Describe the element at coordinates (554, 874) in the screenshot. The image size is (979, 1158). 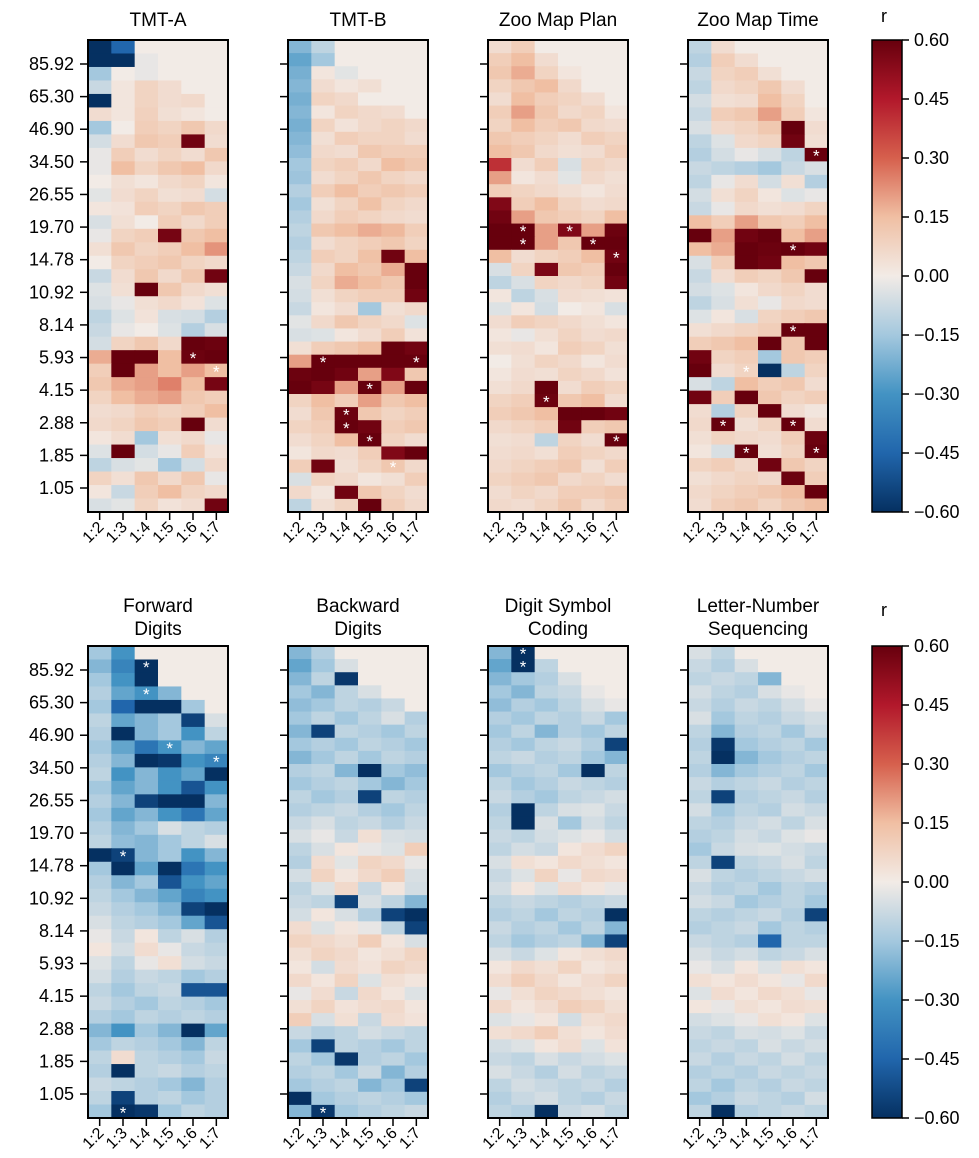
I see `panel-digit-symbol-coding: Digit Symbol Coding**1:21:31:41:51:61:7` at that location.